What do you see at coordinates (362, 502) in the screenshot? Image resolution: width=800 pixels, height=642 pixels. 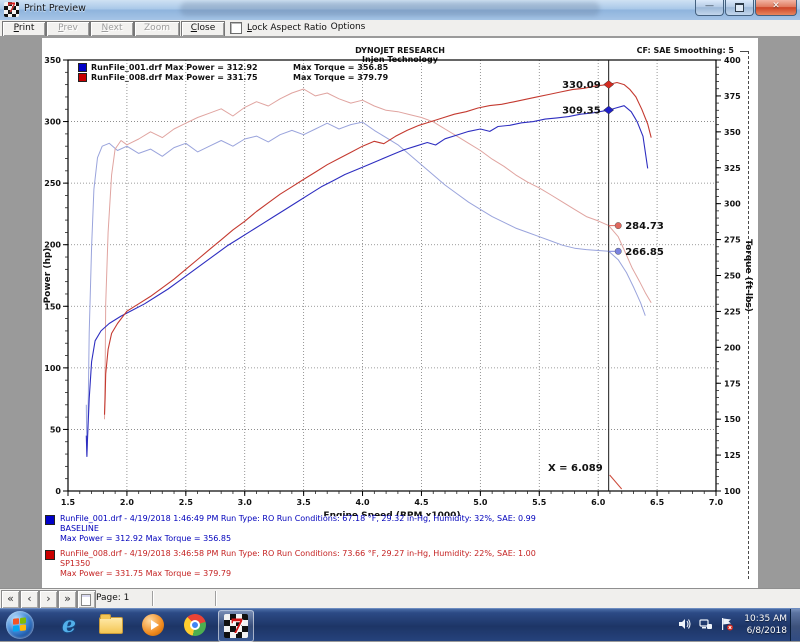 I see `svg-text: 4.0` at bounding box center [362, 502].